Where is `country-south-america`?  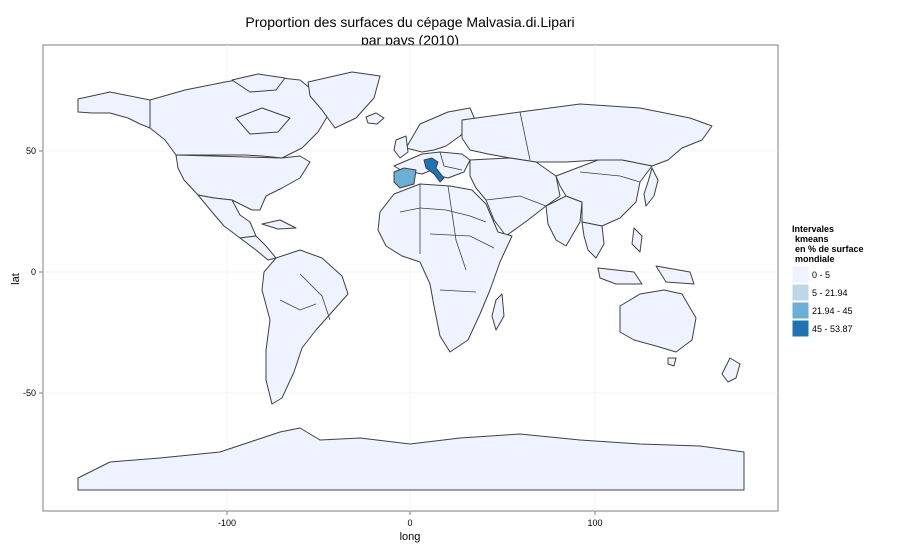 country-south-america is located at coordinates (305, 327).